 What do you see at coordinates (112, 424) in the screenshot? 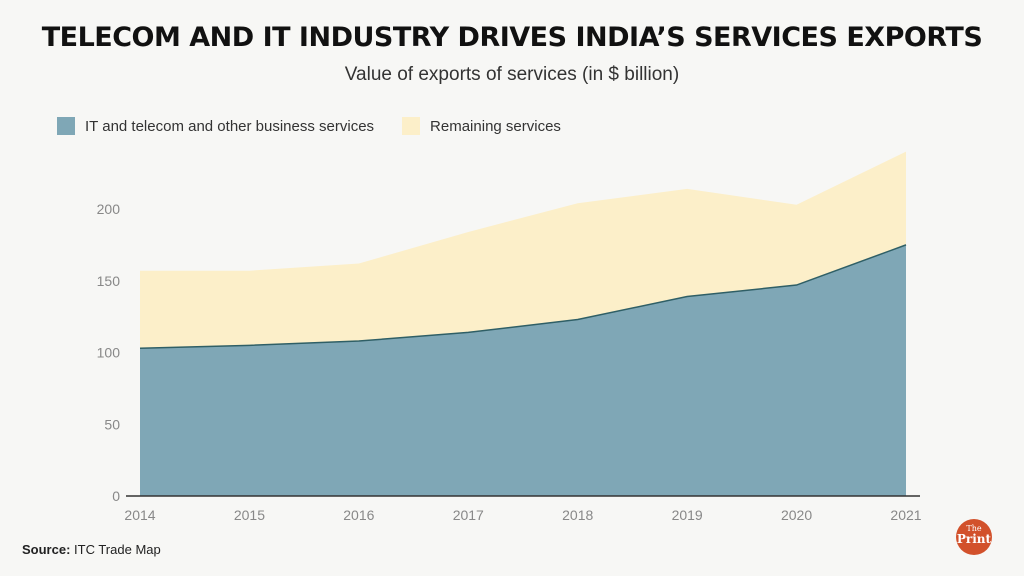
I see `y-tick-label: 50` at bounding box center [112, 424].